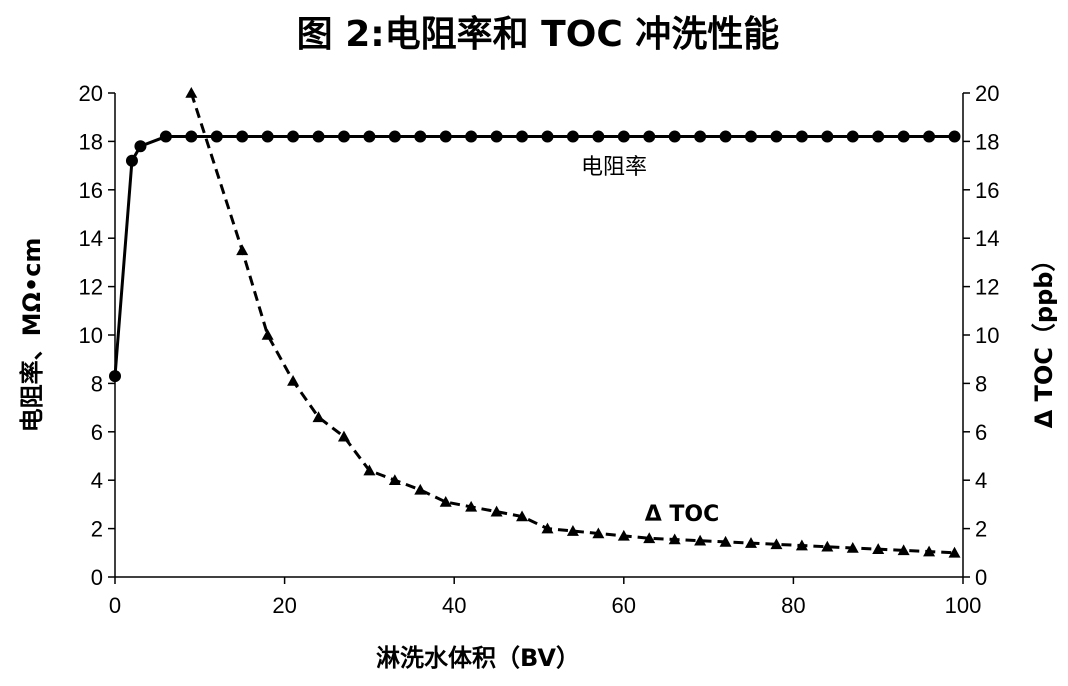 The width and height of the screenshot is (1068, 686). I want to click on x-tick-label: 80, so click(793, 605).